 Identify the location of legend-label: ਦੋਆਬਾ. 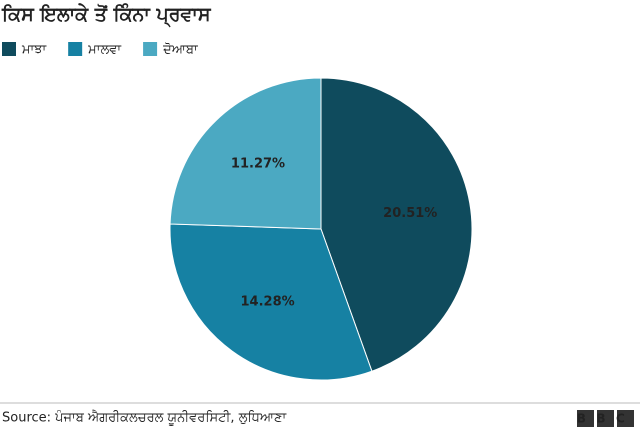
(180, 50).